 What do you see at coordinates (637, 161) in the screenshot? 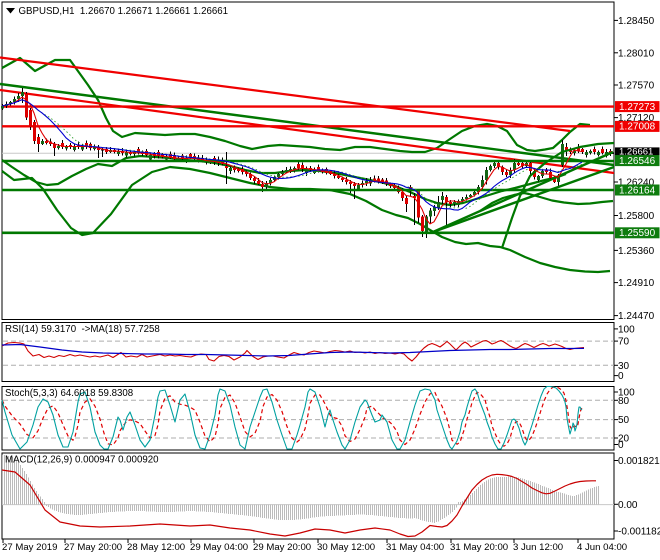
I see `svg-text: 1.26546` at bounding box center [637, 161].